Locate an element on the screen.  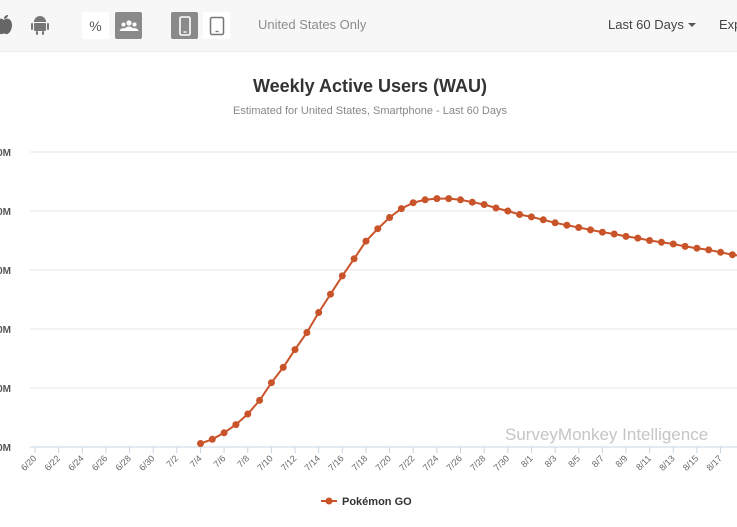
android-icon is located at coordinates (40, 25).